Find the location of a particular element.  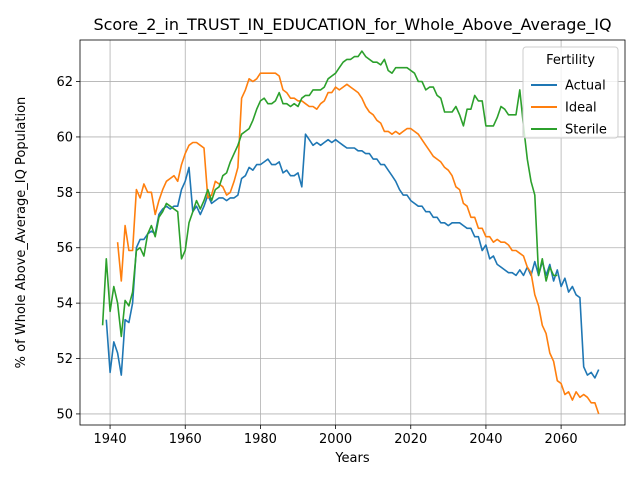

x-axis: 1940 1960 1980 2000 2020 2040 2060 is located at coordinates (336, 436).